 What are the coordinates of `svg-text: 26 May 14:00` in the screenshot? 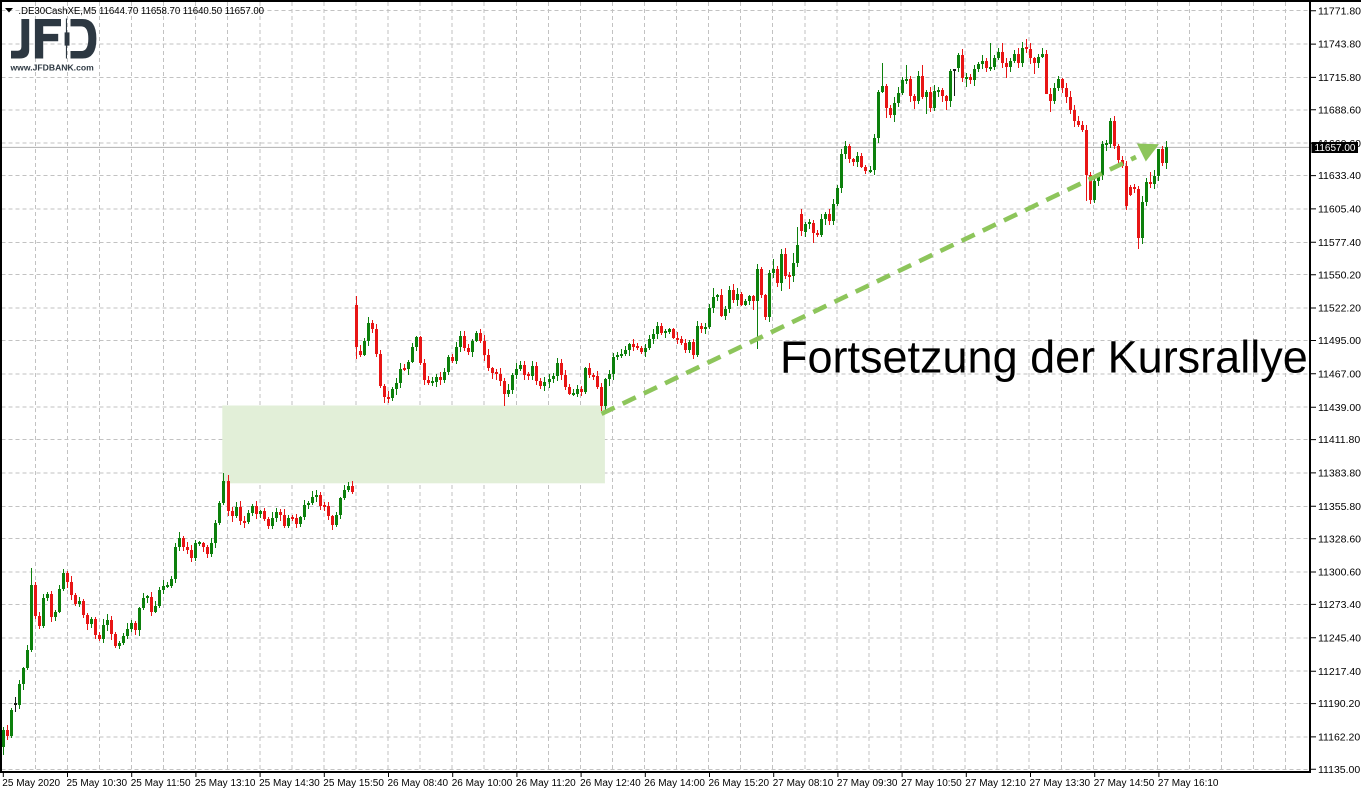 It's located at (674, 783).